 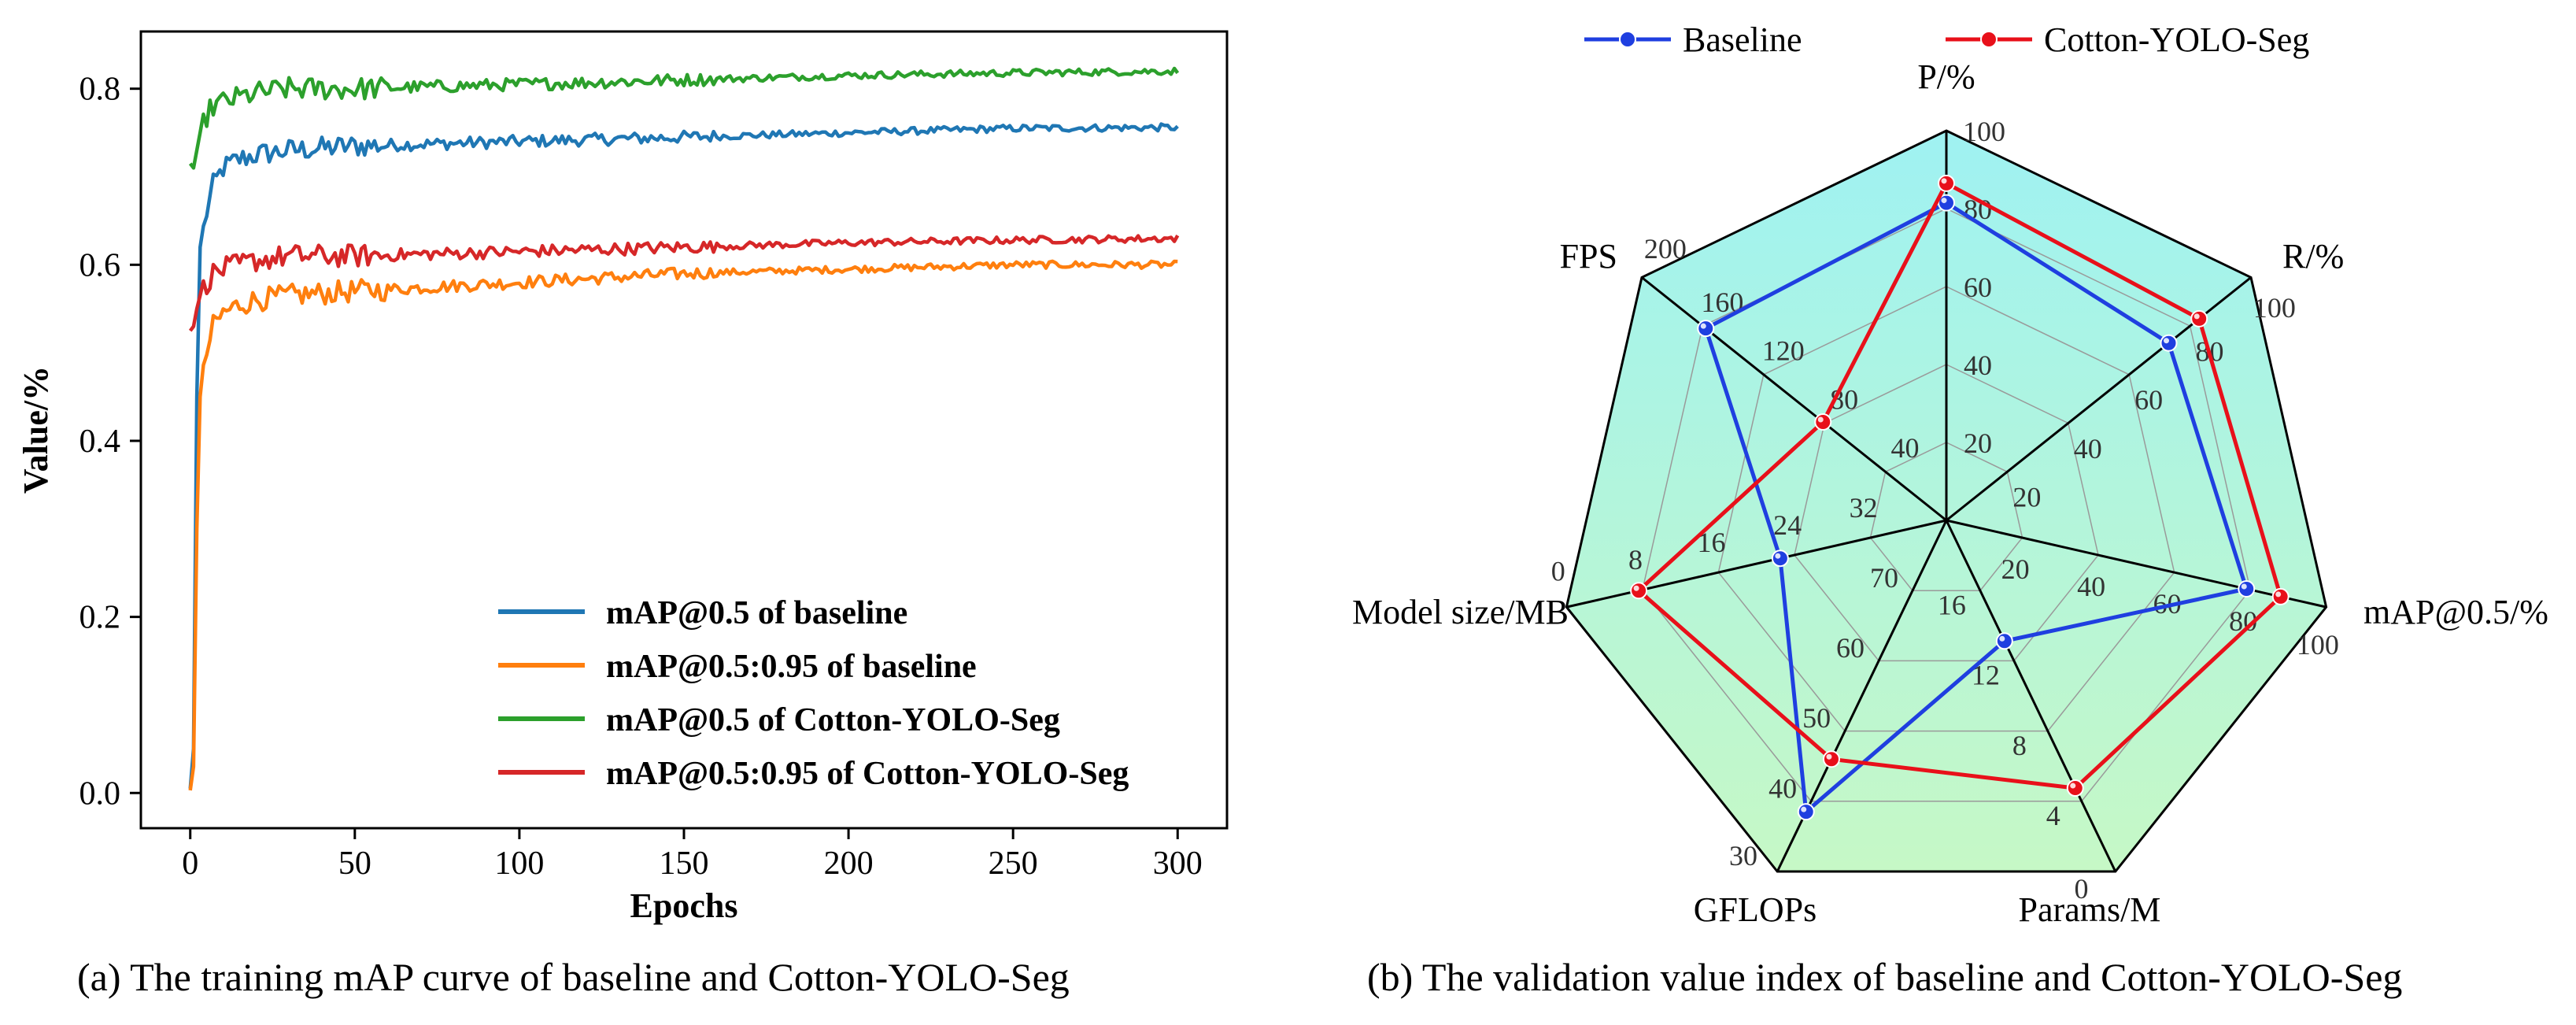 What do you see at coordinates (1742, 39) in the screenshot?
I see `radar-legend-entry-0: Baseline` at bounding box center [1742, 39].